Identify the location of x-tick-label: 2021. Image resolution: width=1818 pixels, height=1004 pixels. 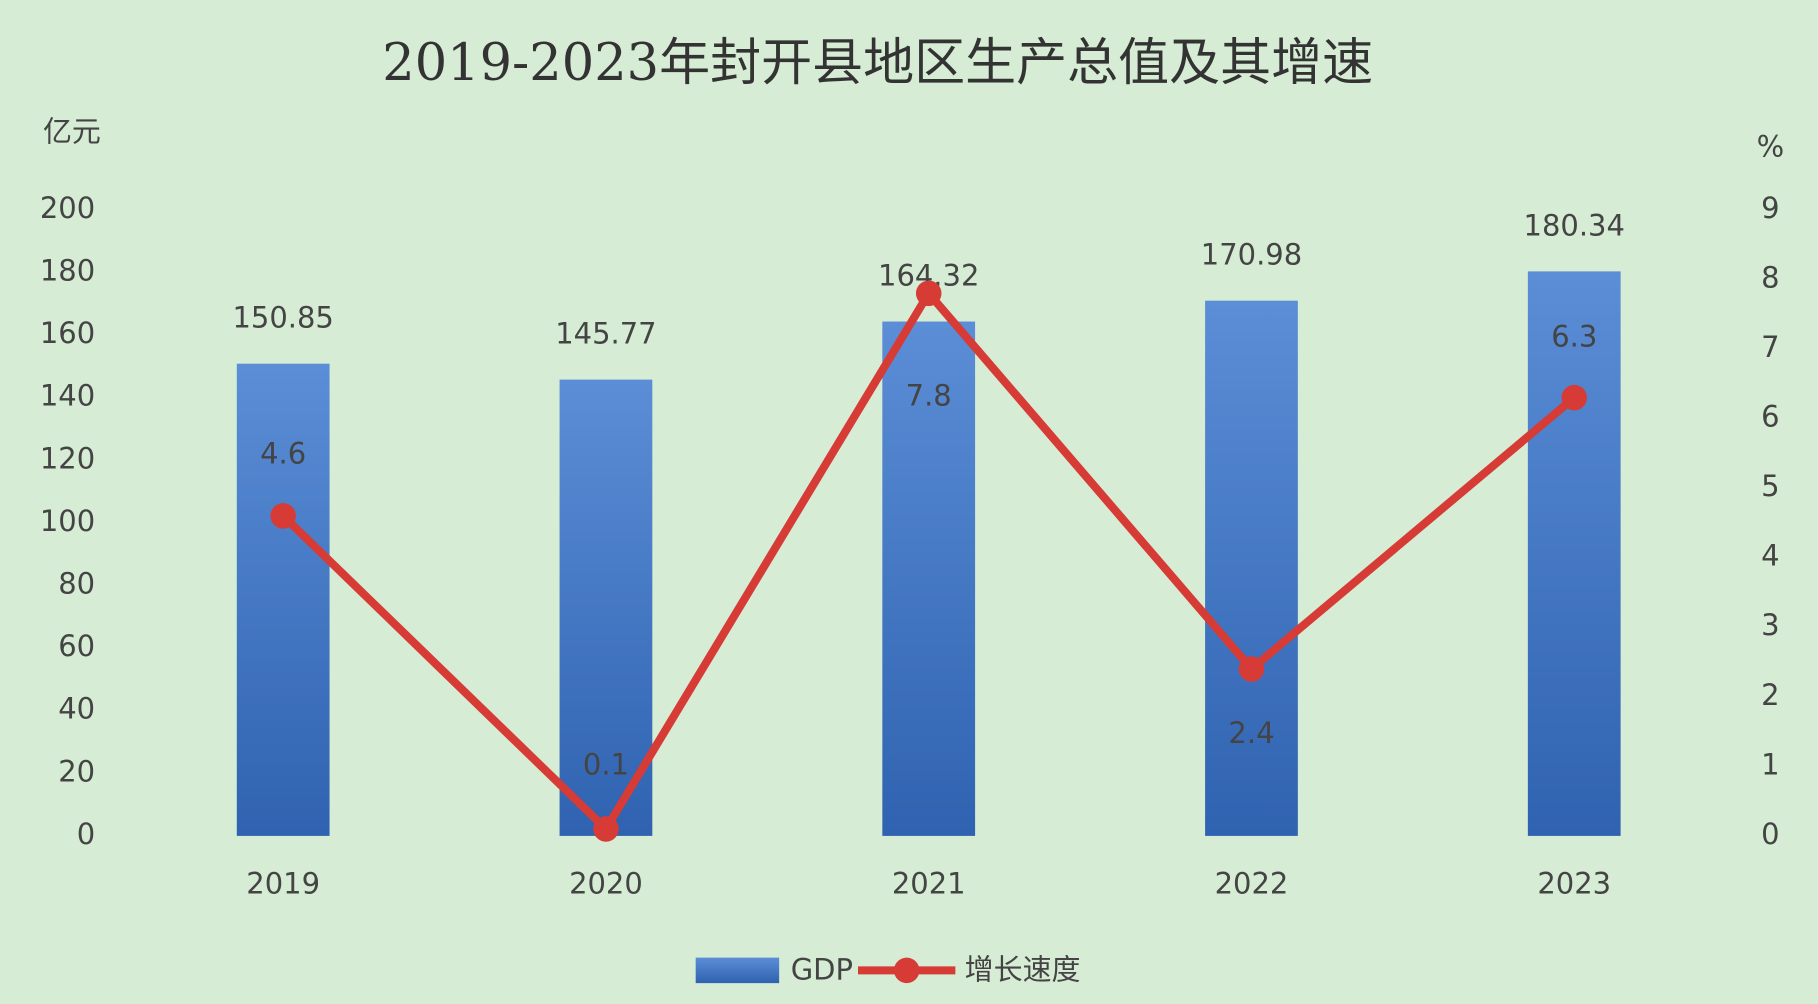
(929, 884).